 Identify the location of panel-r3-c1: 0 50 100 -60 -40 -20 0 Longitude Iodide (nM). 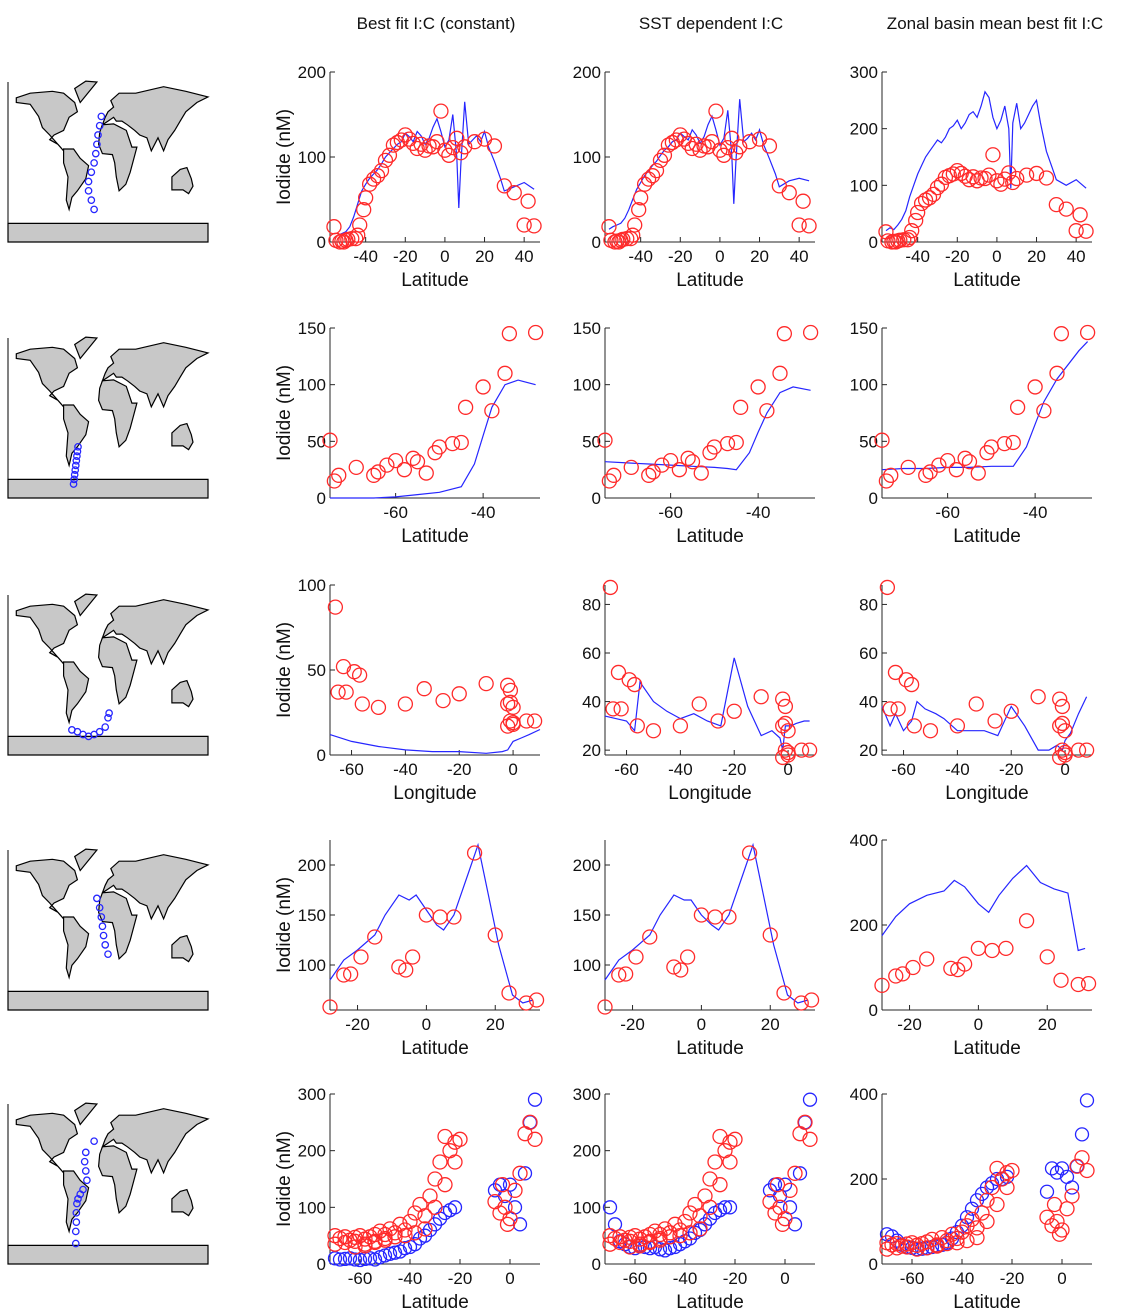
(408, 690).